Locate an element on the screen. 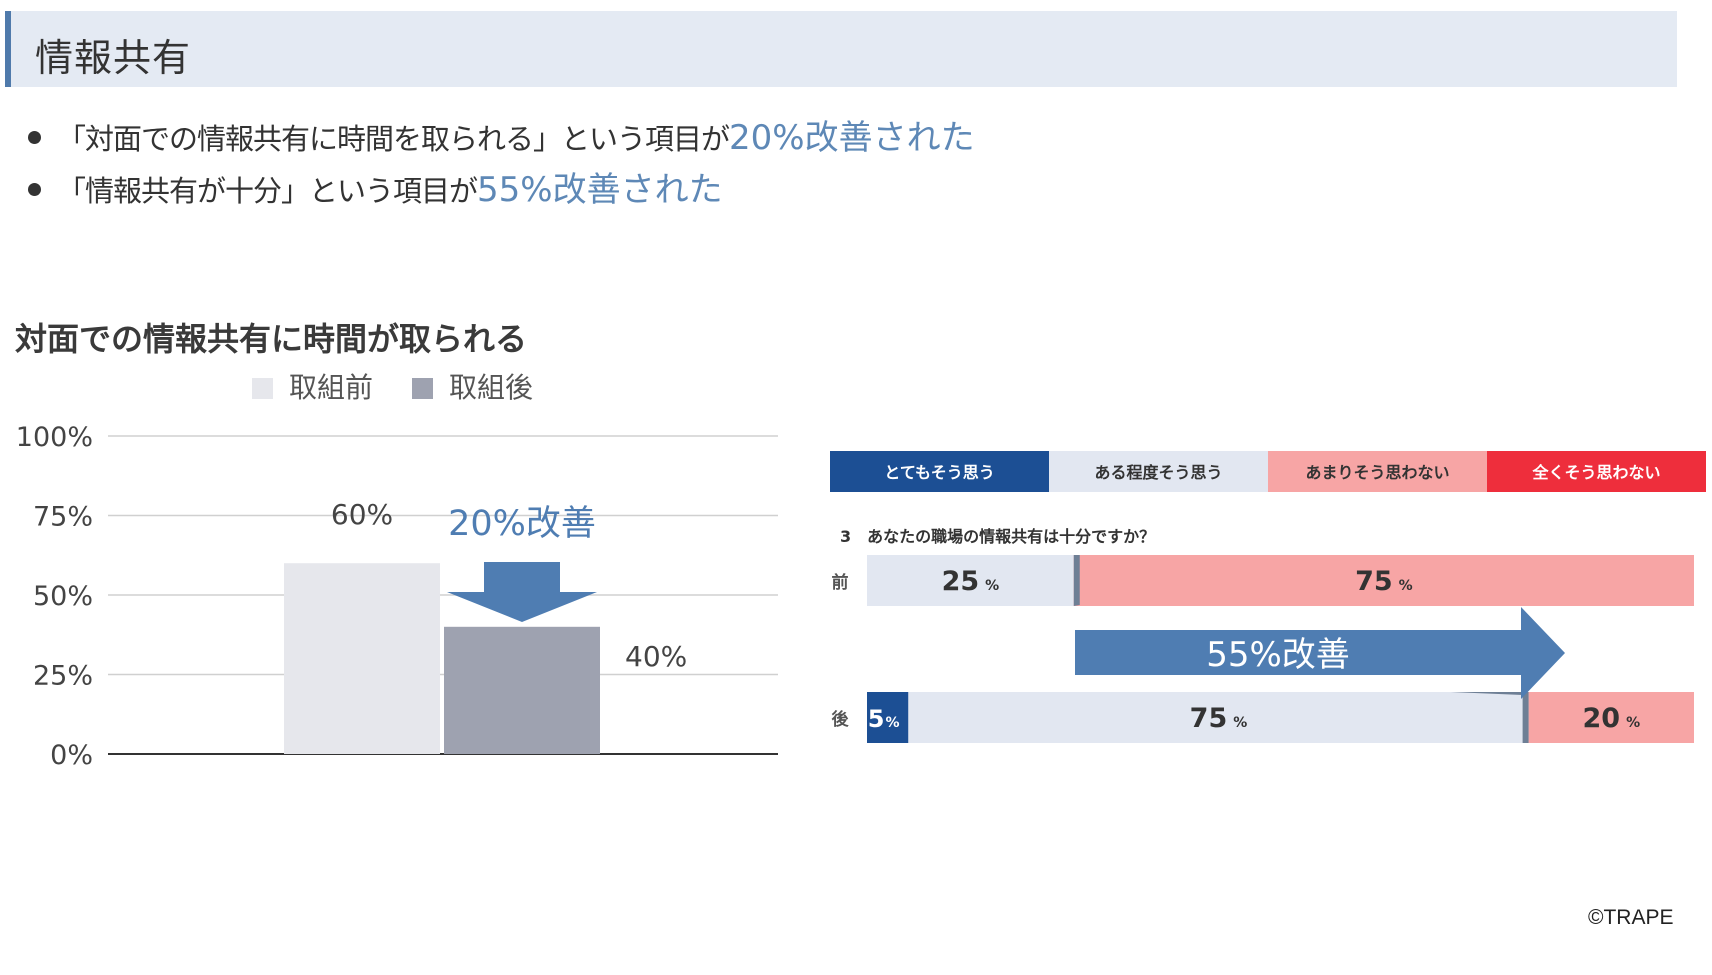 This screenshot has width=1712, height=975. segment-label: 20% is located at coordinates (1611, 718).